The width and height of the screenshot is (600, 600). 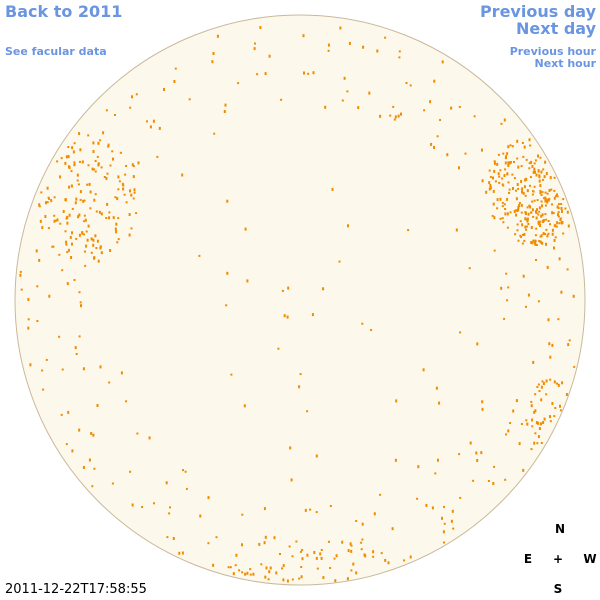 I want to click on previous-day-link: Previous day, so click(x=537, y=11).